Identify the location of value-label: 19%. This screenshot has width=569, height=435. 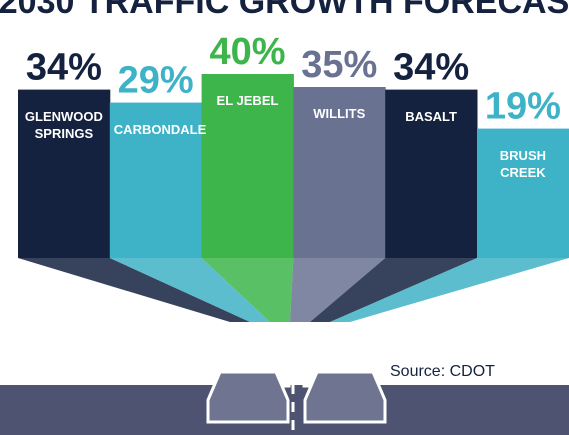
(523, 107).